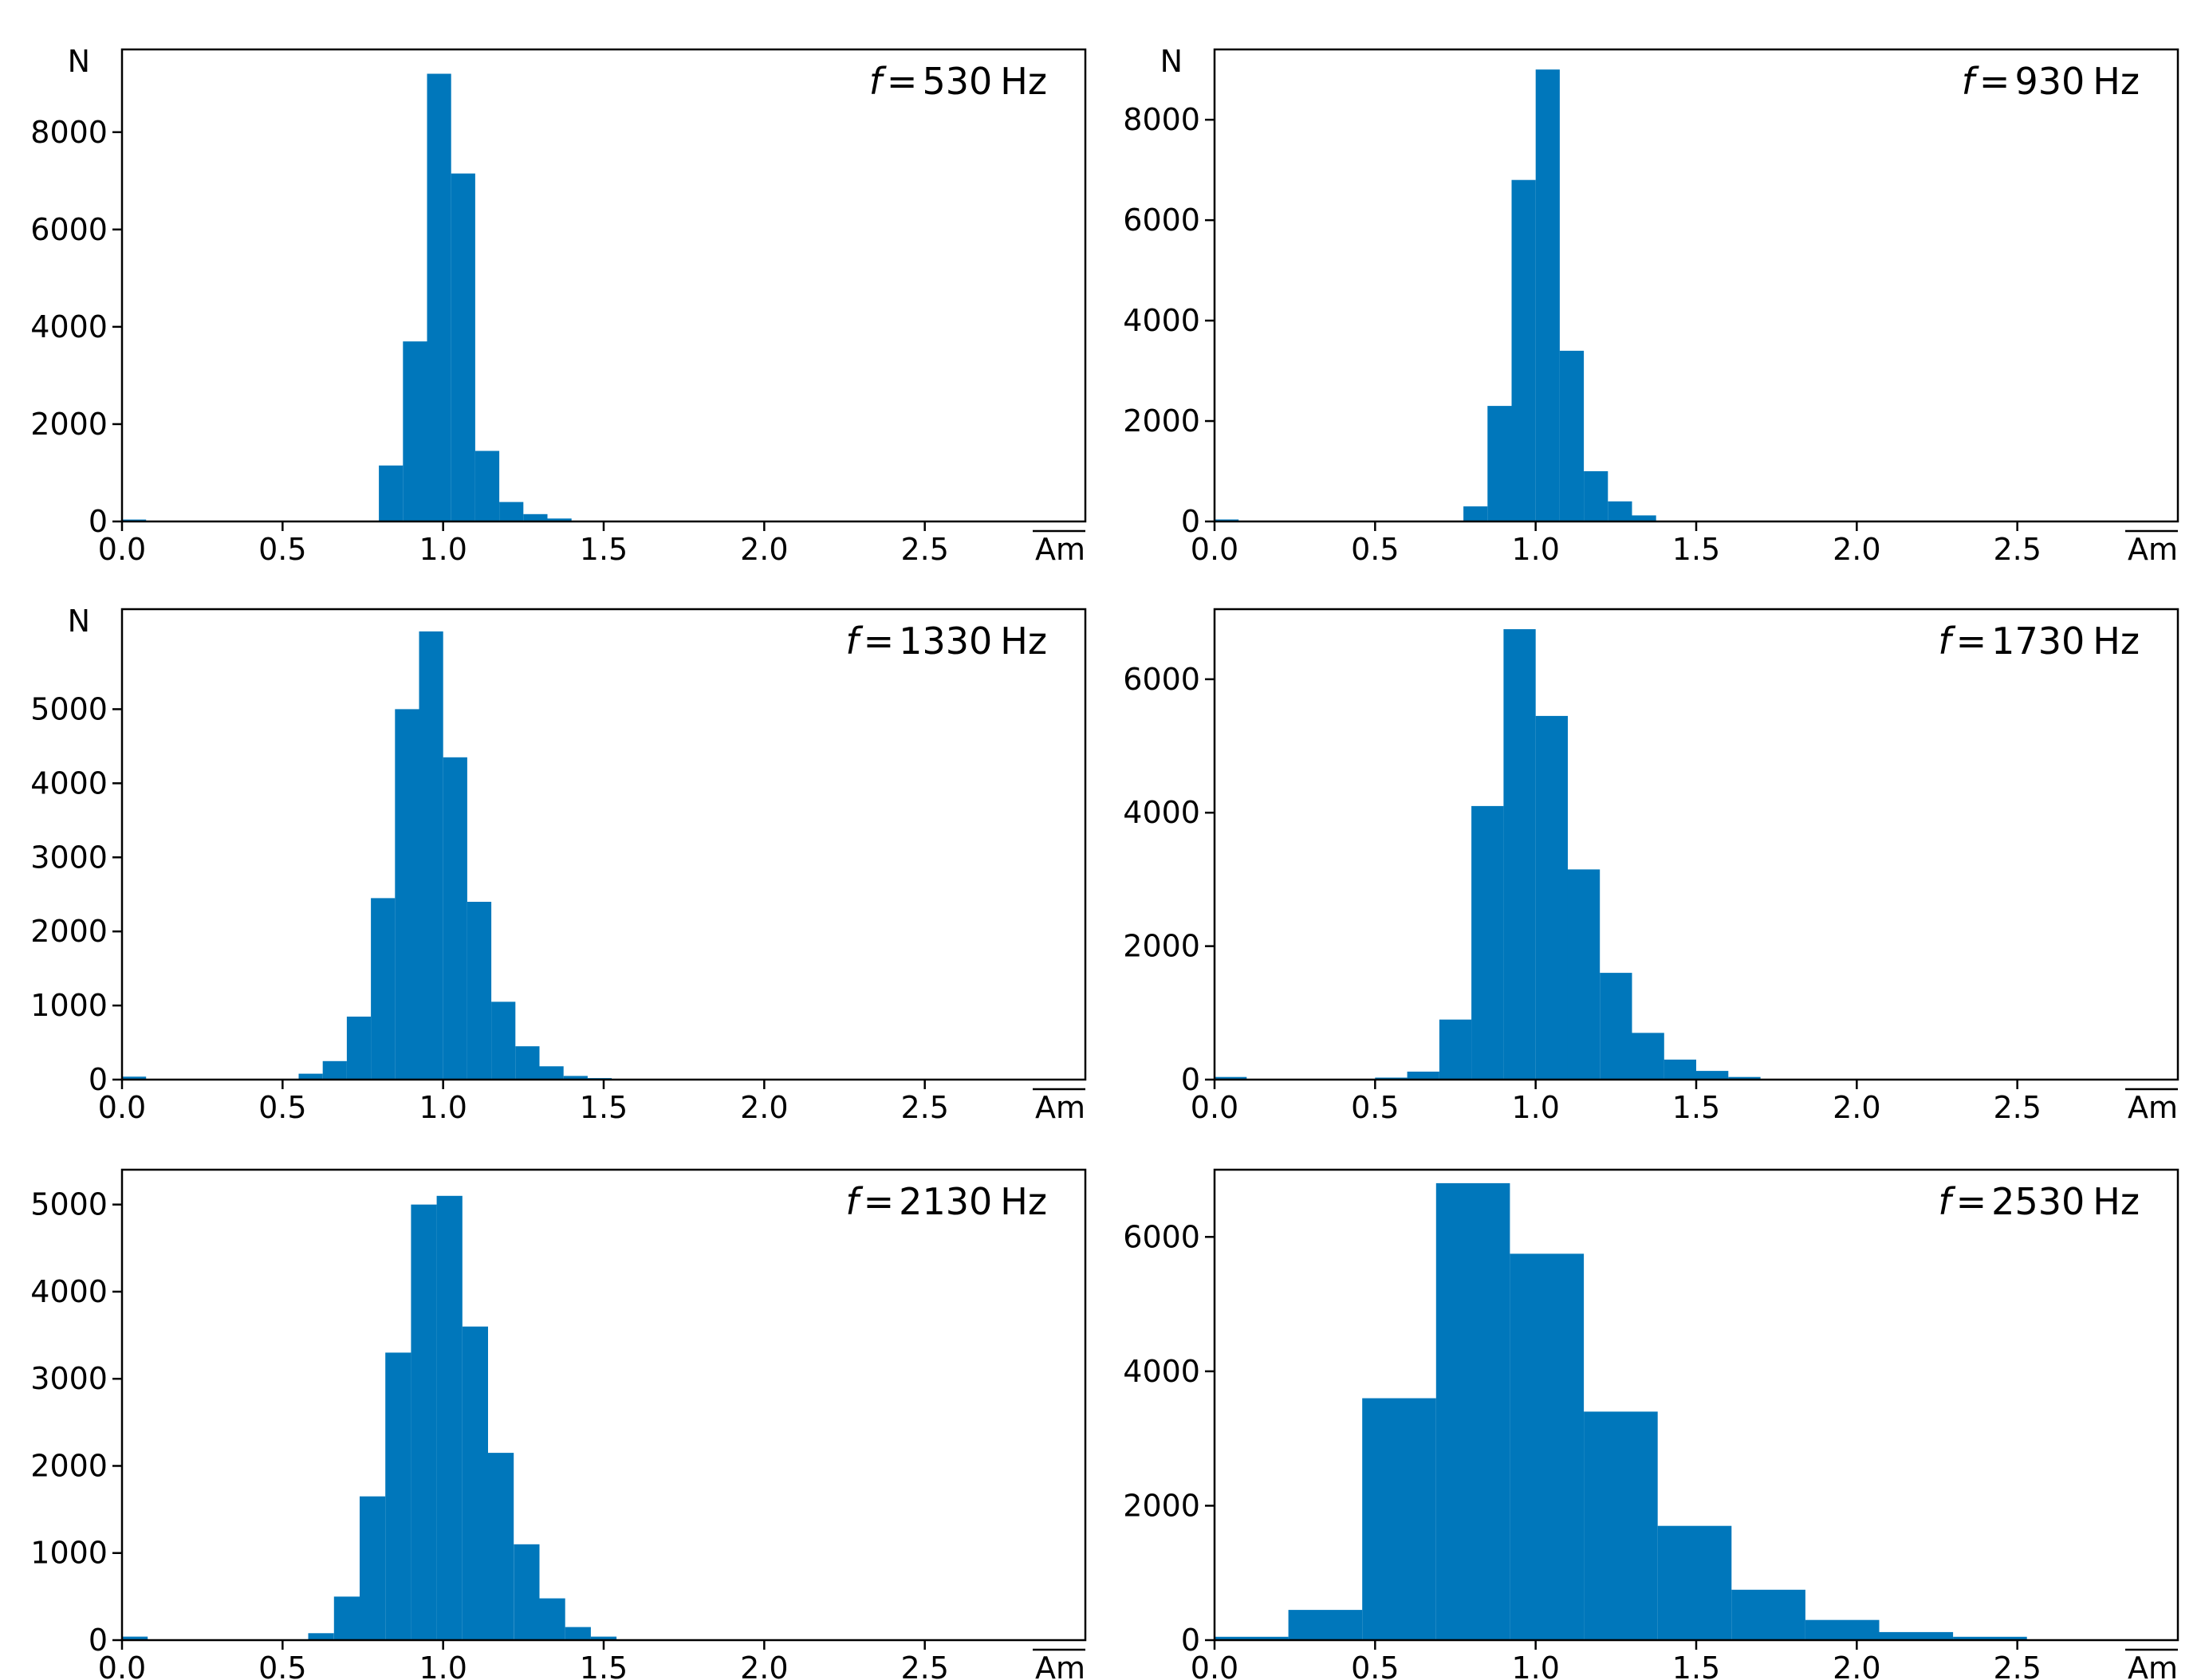 The image size is (2201, 1680). What do you see at coordinates (2038, 641) in the screenshot?
I see `frequency-value: 1730` at bounding box center [2038, 641].